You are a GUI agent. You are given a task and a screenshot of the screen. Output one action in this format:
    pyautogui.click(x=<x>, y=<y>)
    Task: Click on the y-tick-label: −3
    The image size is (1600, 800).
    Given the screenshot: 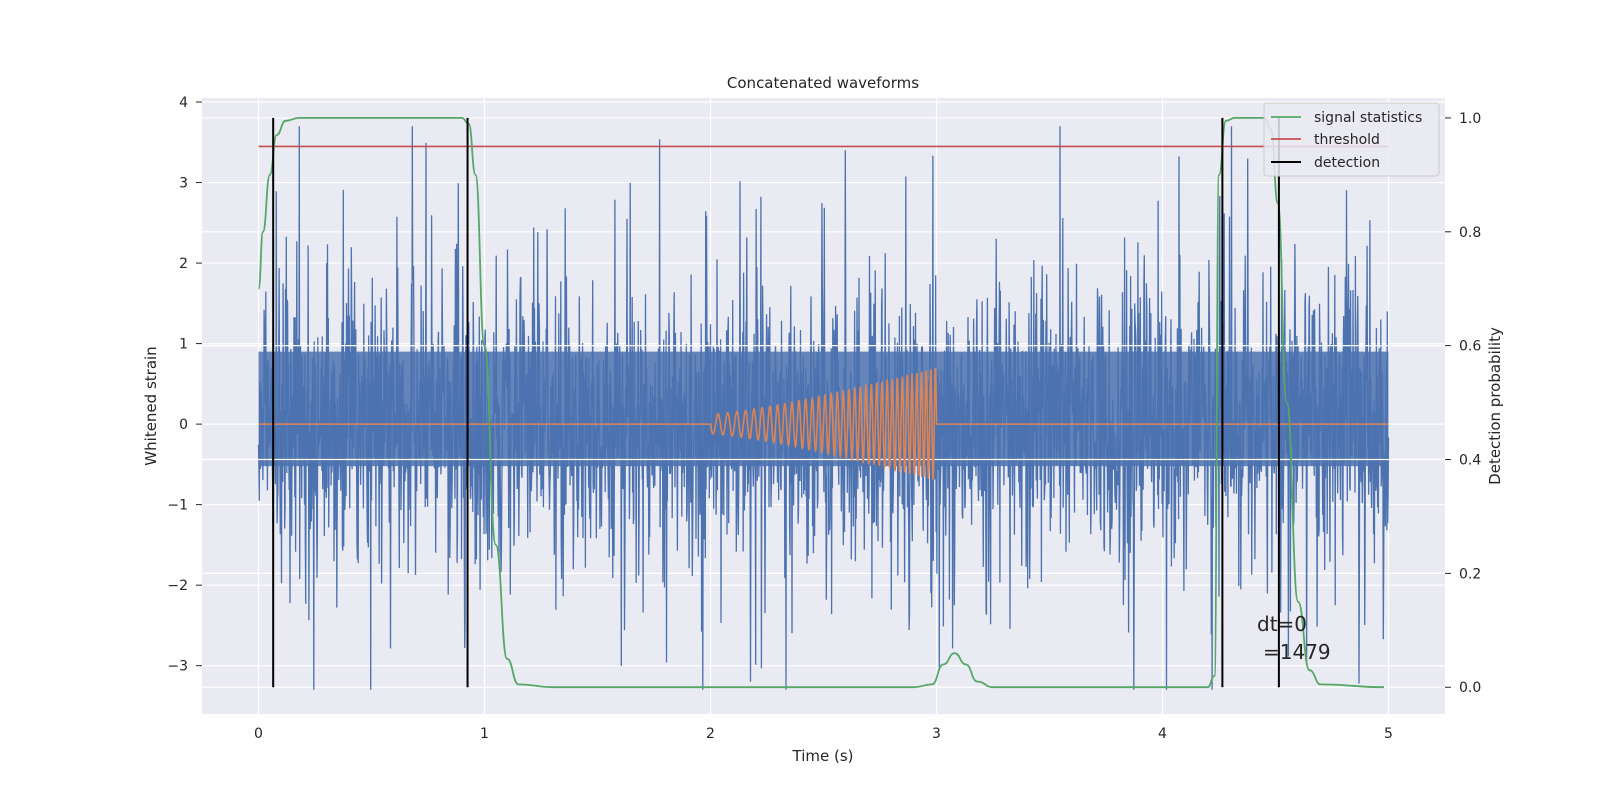 What is the action you would take?
    pyautogui.click(x=177, y=667)
    